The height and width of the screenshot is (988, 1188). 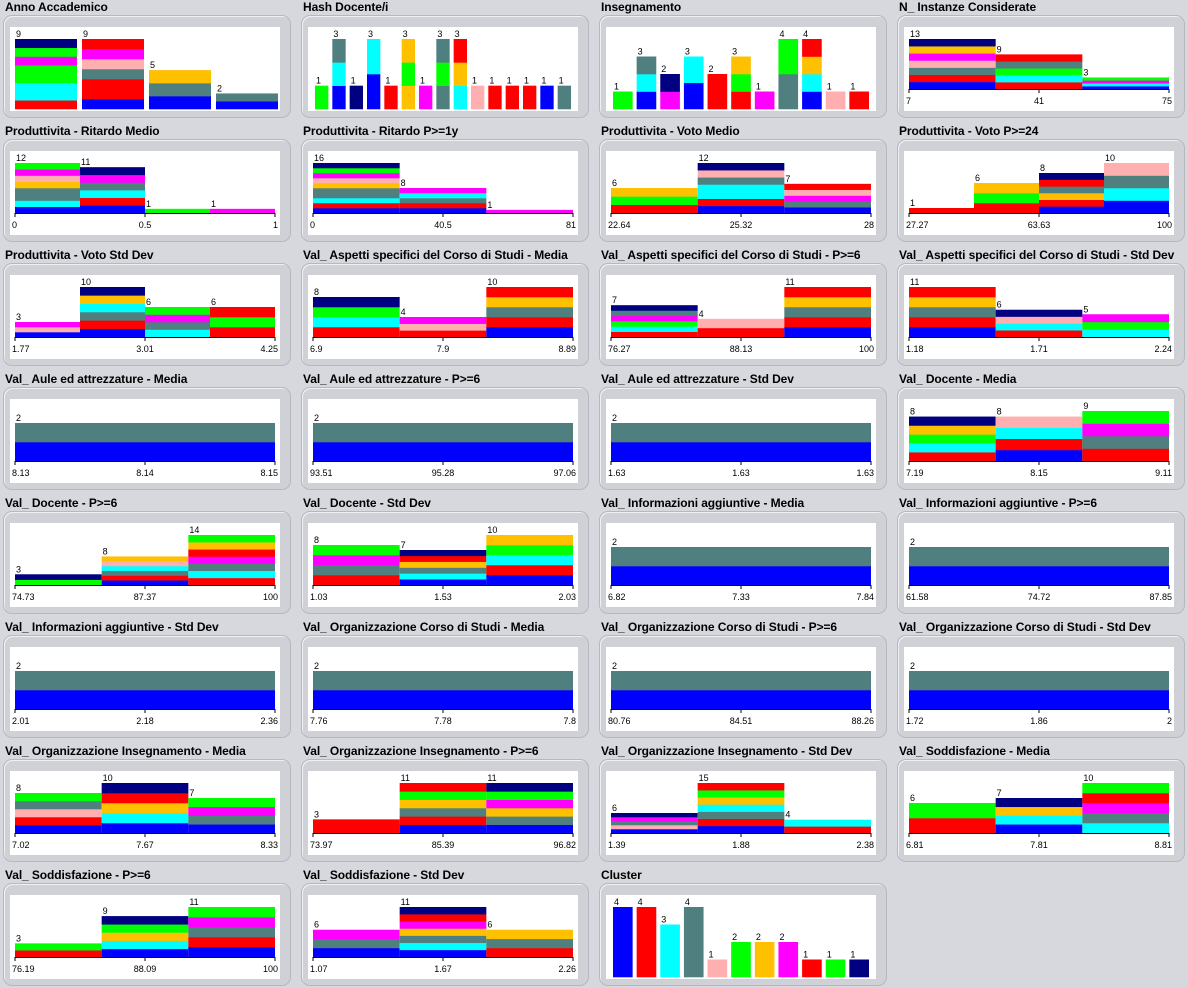 I want to click on x-tick-label: 100, so click(x=270, y=969).